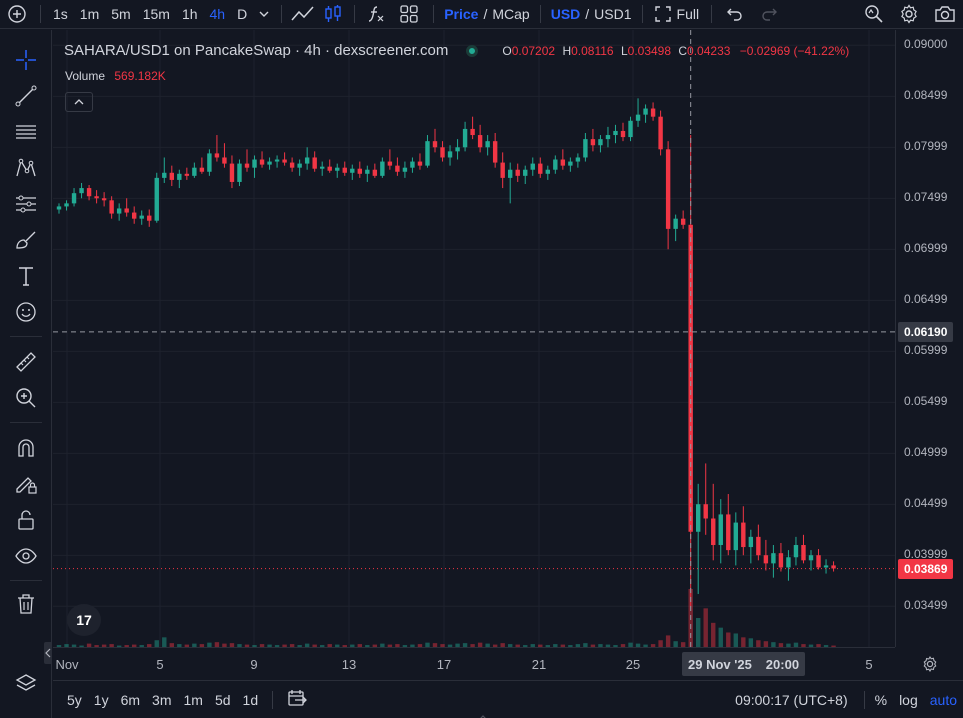 This screenshot has height=718, width=963. What do you see at coordinates (79, 102) in the screenshot?
I see `collapse-legend-button` at bounding box center [79, 102].